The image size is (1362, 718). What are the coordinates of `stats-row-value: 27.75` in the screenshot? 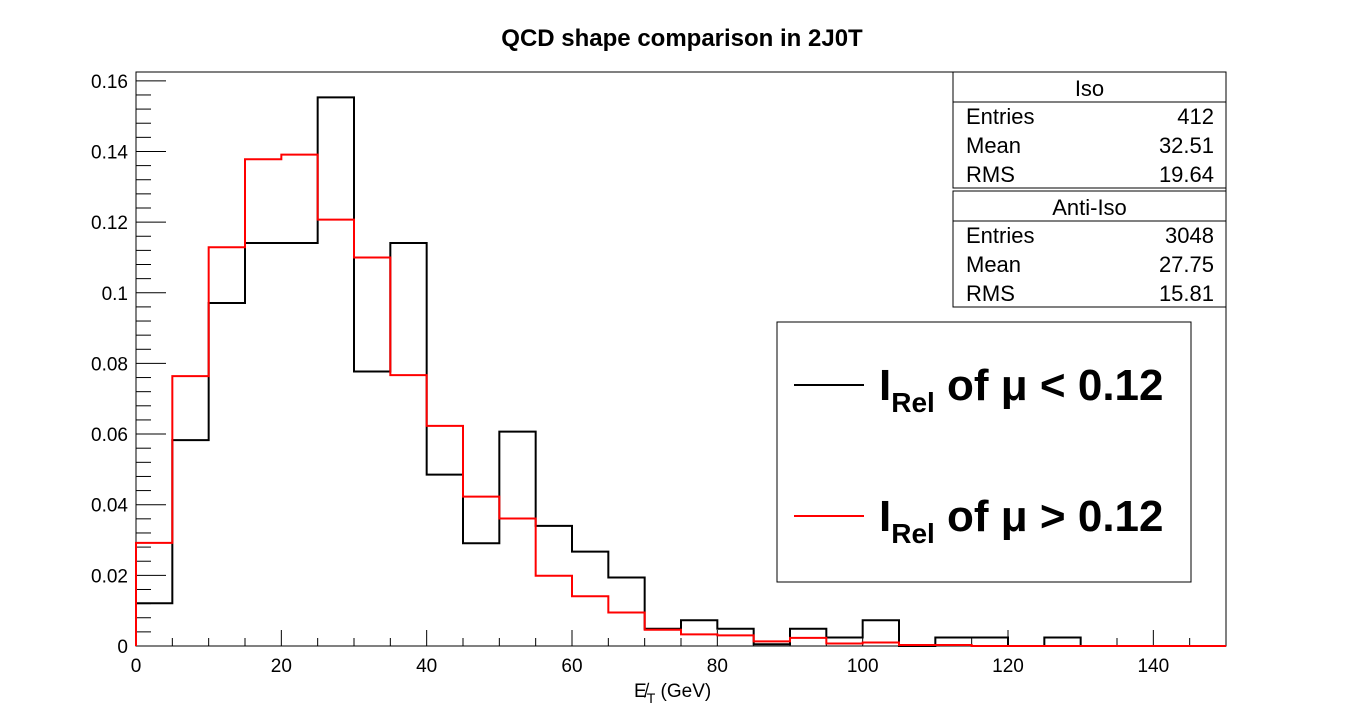 It's located at (1186, 264).